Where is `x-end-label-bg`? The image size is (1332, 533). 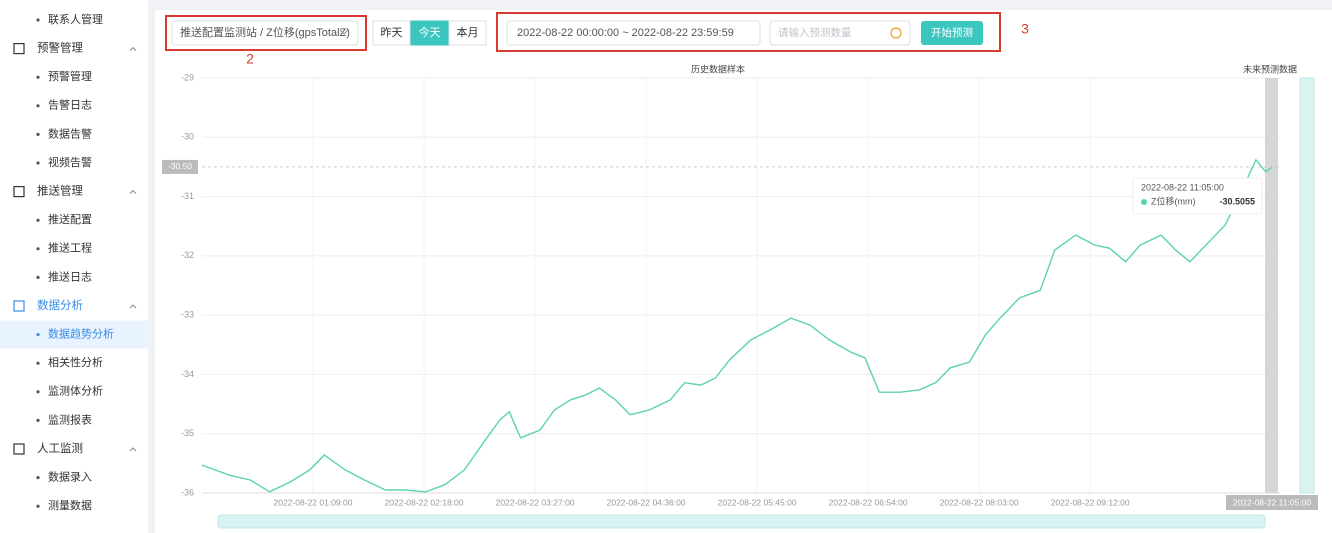
x-end-label-bg is located at coordinates (1272, 502).